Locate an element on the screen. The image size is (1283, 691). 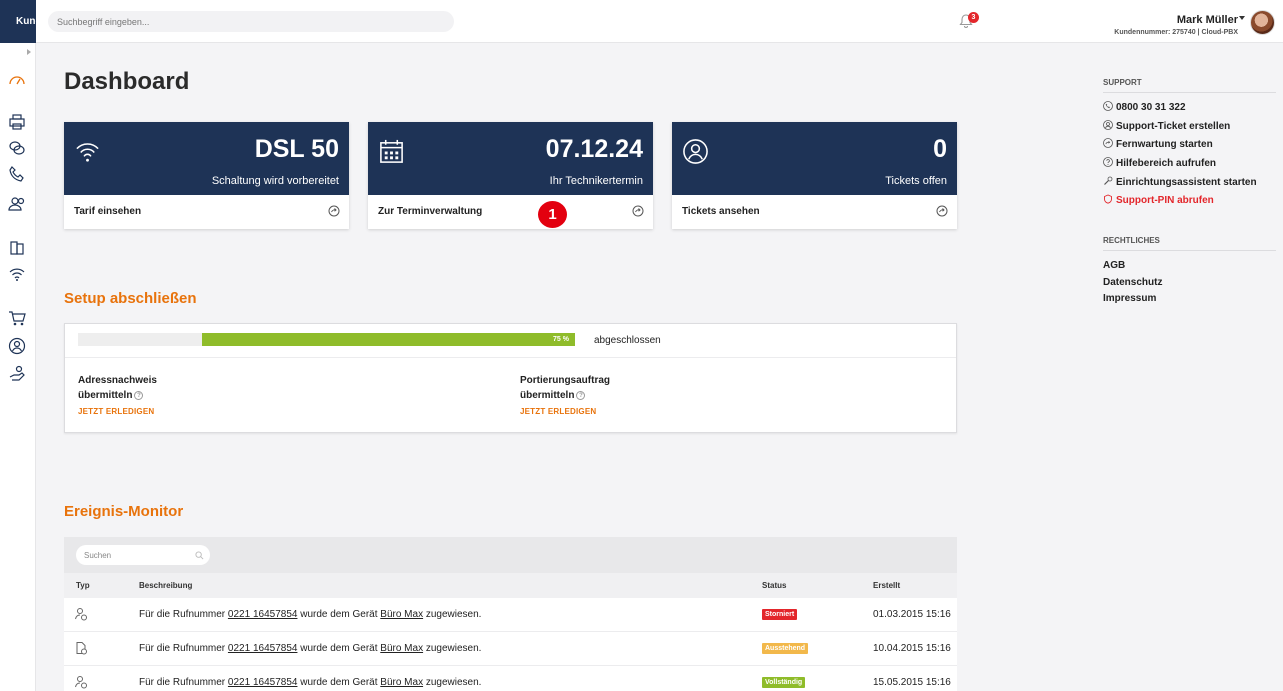
brand-logo: Kundenportal is located at coordinates (18, 21).